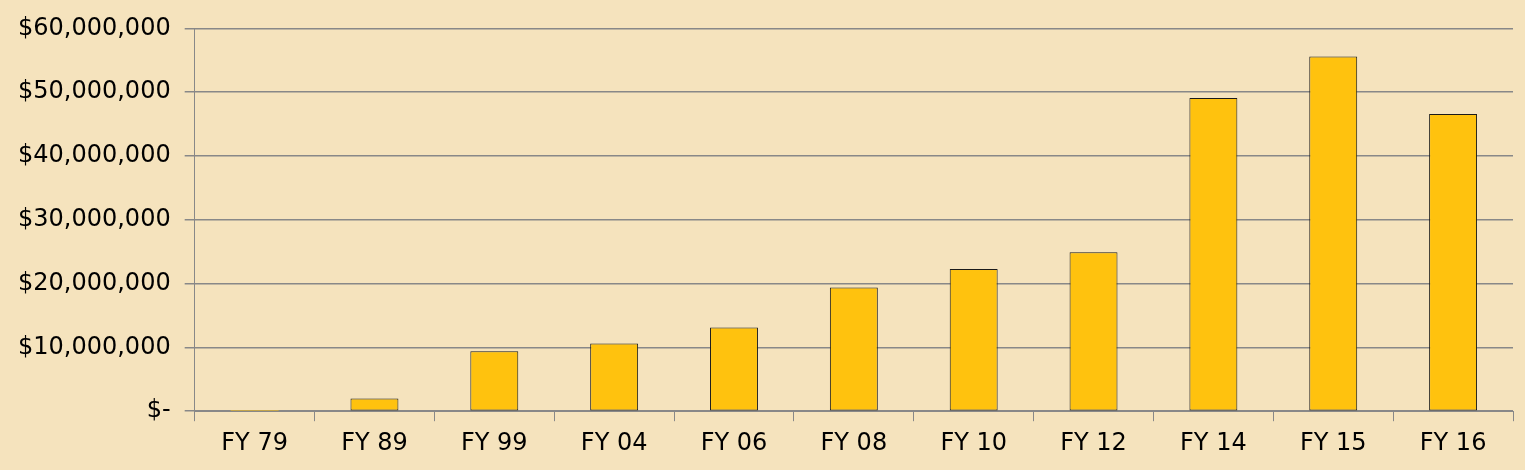  What do you see at coordinates (854, 441) in the screenshot?
I see `x-tick-label: FY 08` at bounding box center [854, 441].